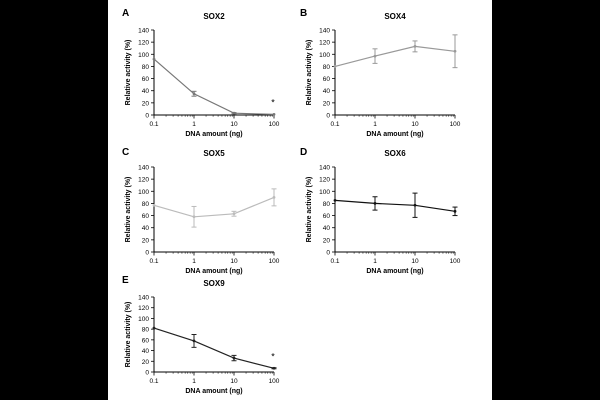 The image size is (600, 400). I want to click on panel-label: C, so click(125, 152).